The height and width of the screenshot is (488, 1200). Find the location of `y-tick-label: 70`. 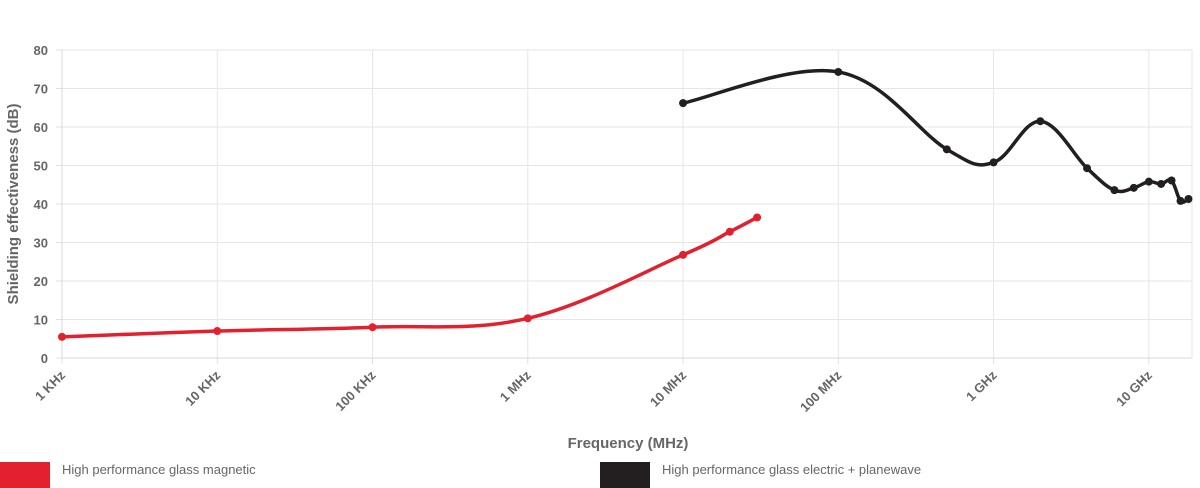

y-tick-label: 70 is located at coordinates (41, 89).